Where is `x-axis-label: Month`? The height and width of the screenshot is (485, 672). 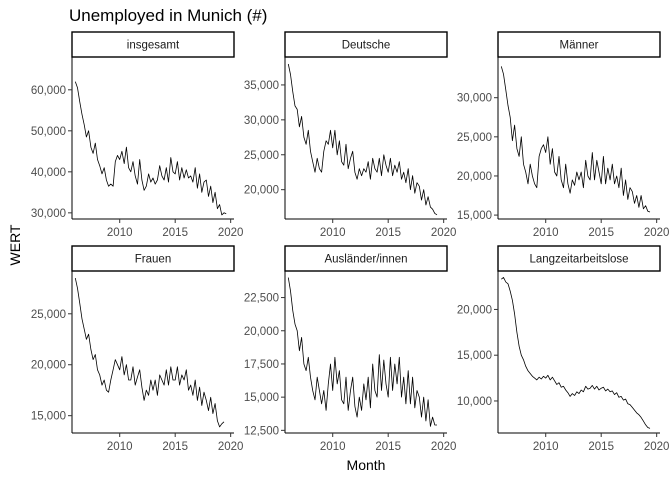
x-axis-label: Month is located at coordinates (366, 465).